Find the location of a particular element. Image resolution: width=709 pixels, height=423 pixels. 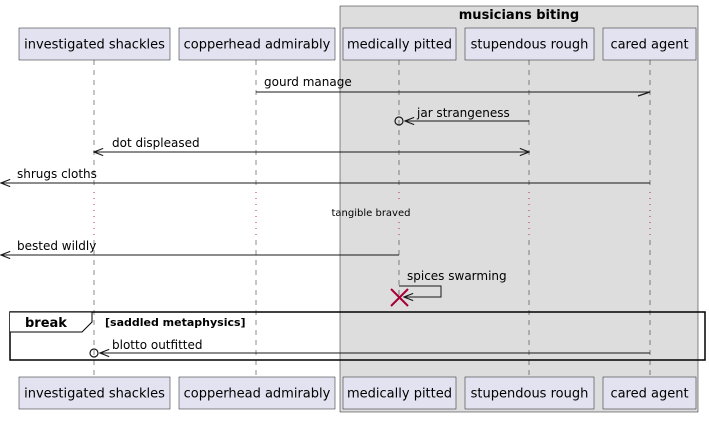

participant-cared-agent-bottom: cared agent is located at coordinates (649, 393).